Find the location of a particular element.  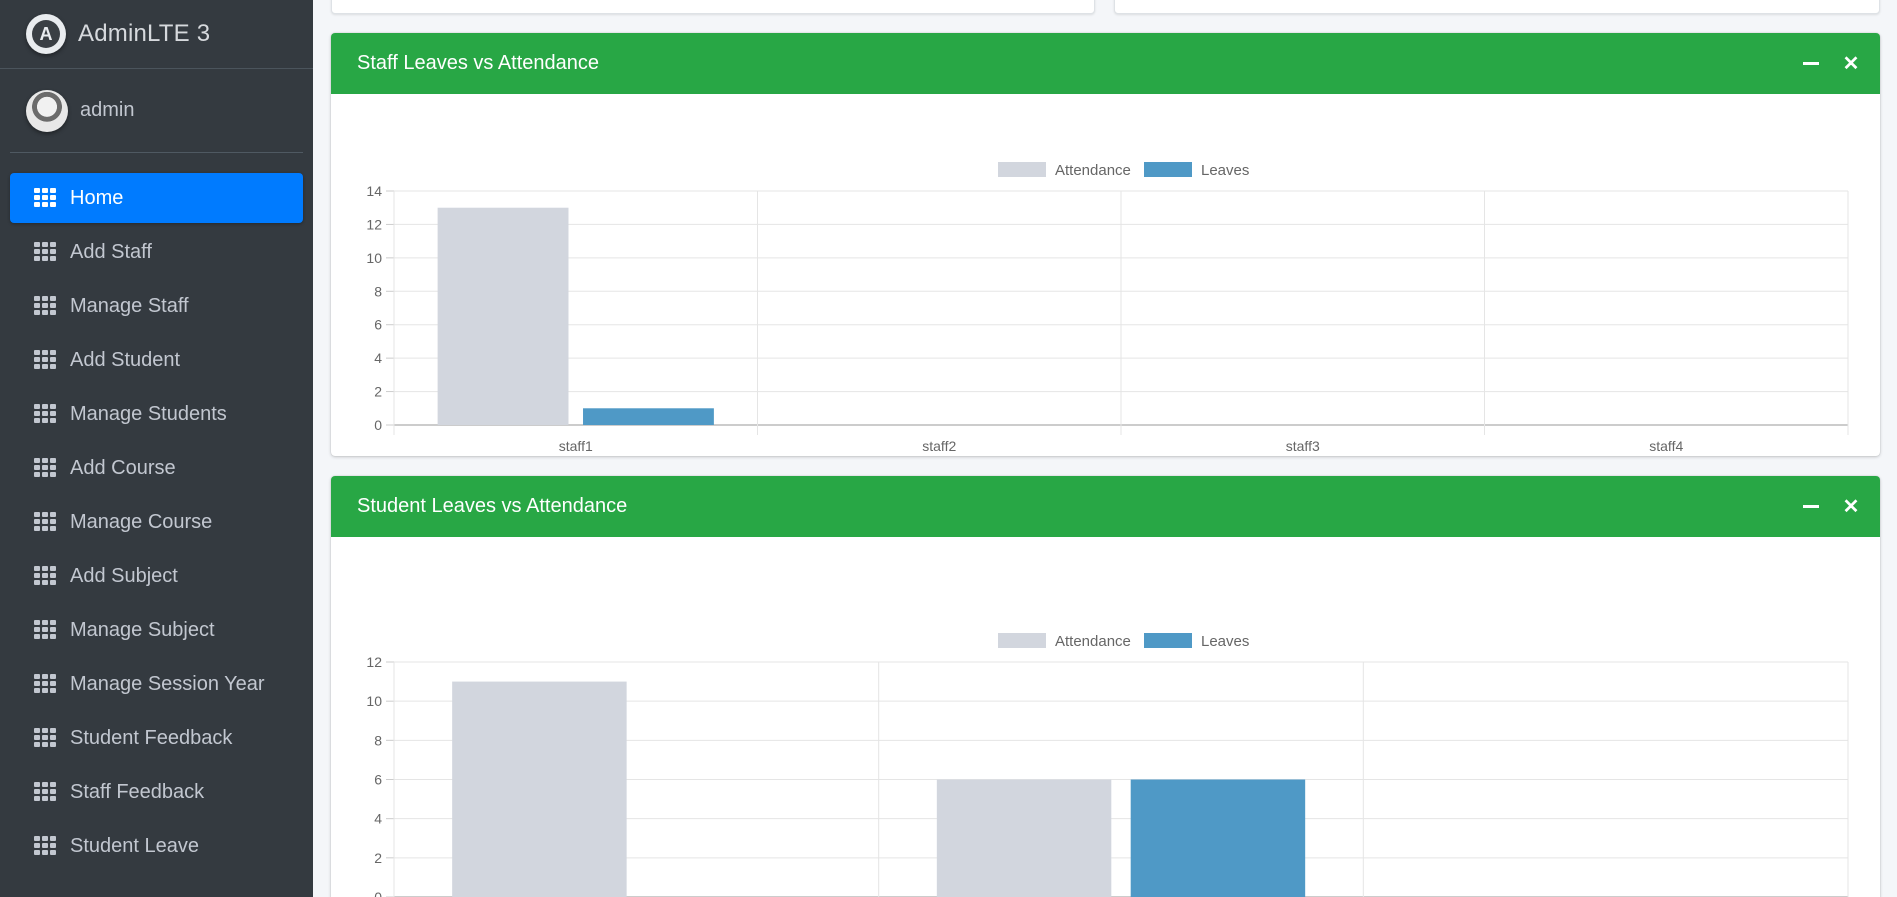

sidebar-item-manage-staff: Manage Staff is located at coordinates (156, 306).